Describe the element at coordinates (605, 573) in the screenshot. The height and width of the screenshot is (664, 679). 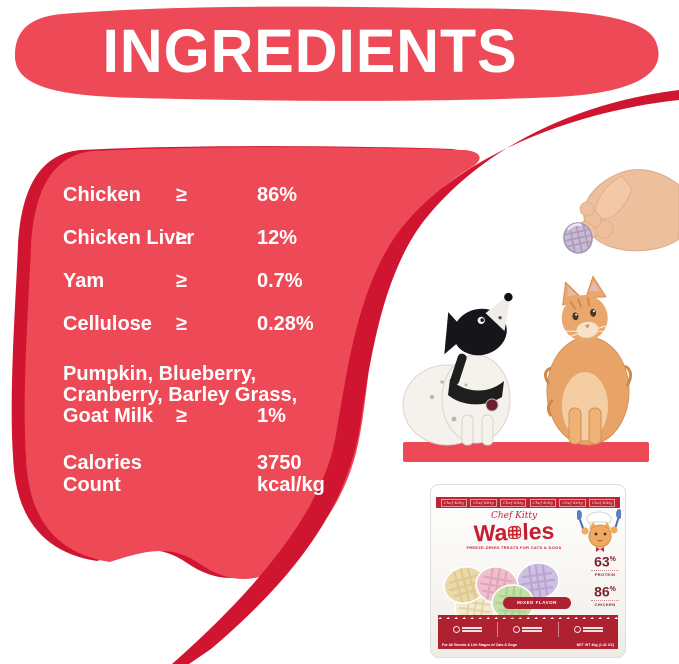
I see `protein-badge-label: PROTEIN` at that location.